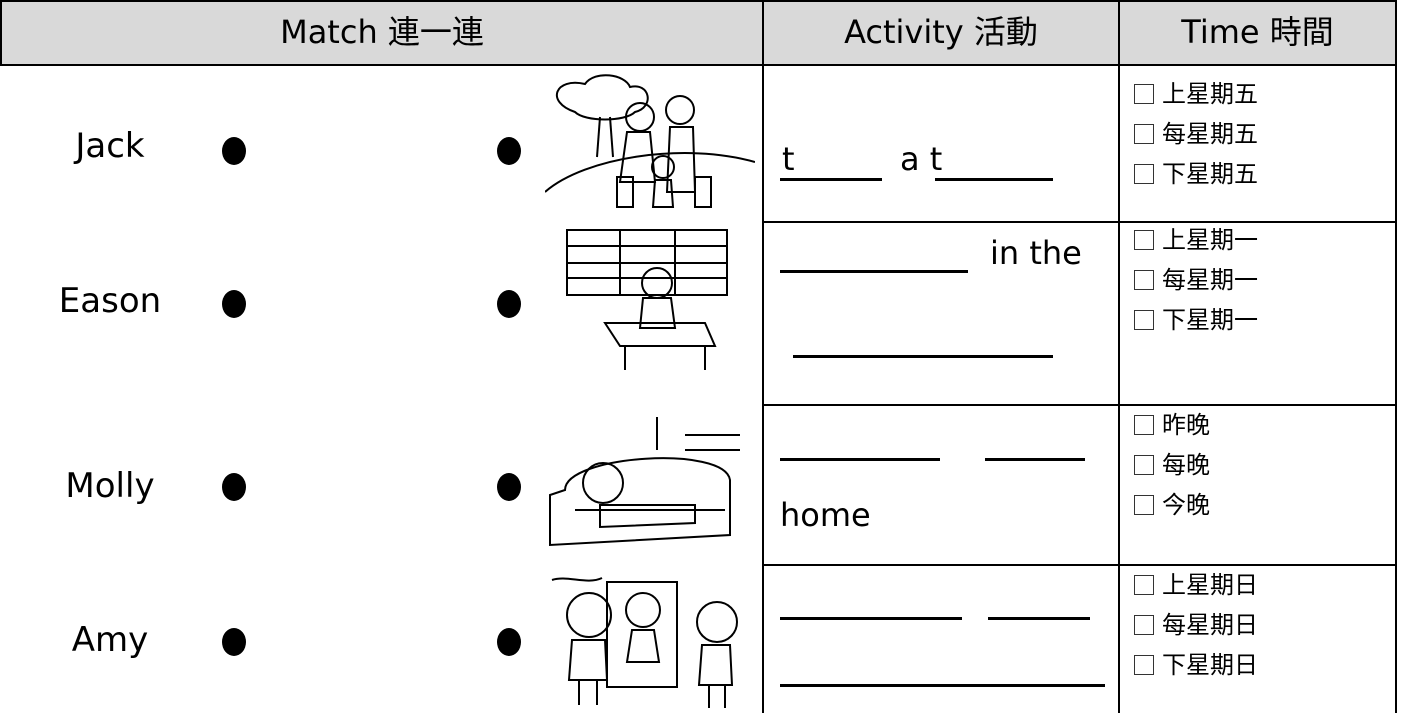 Image resolution: width=1407 pixels, height=713 pixels. I want to click on name: Molly, so click(110, 486).